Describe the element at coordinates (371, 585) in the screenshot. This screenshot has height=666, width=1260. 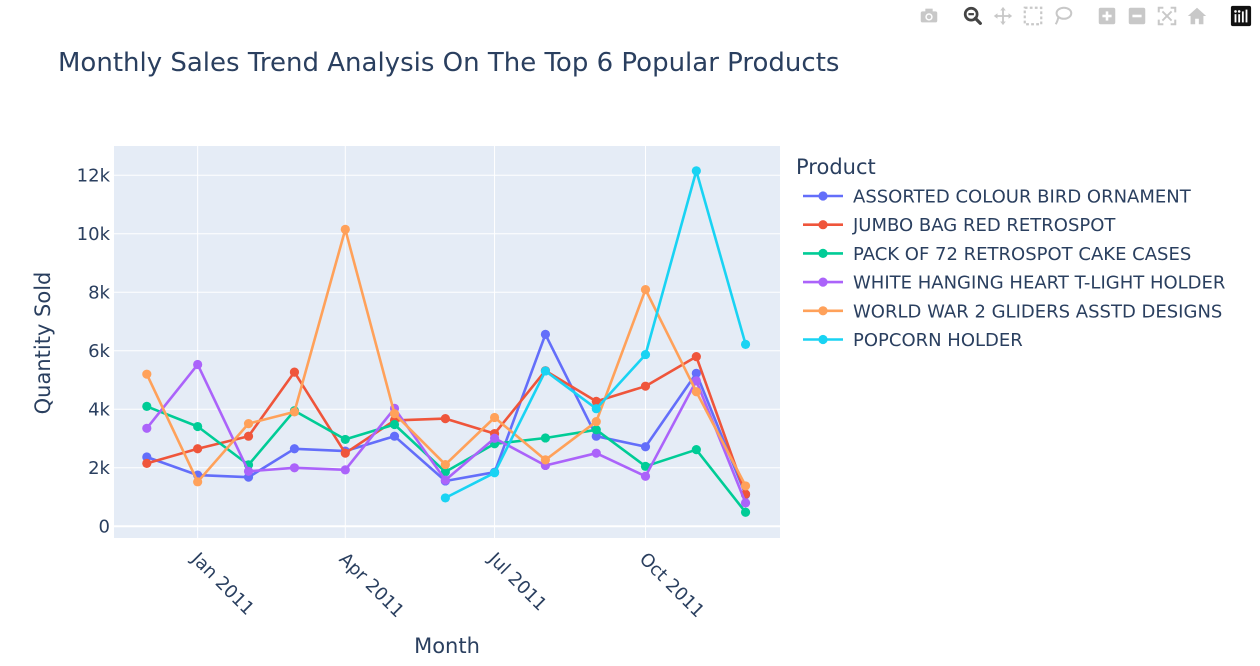
I see `x-tick-label: Apr 2011` at that location.